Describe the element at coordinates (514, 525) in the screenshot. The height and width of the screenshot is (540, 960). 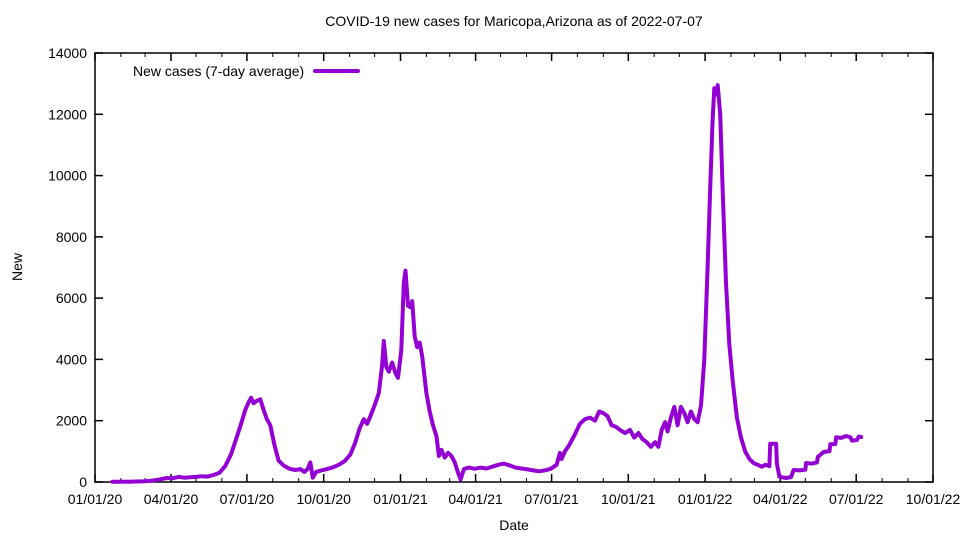
I see `x-axis-label: Date` at that location.